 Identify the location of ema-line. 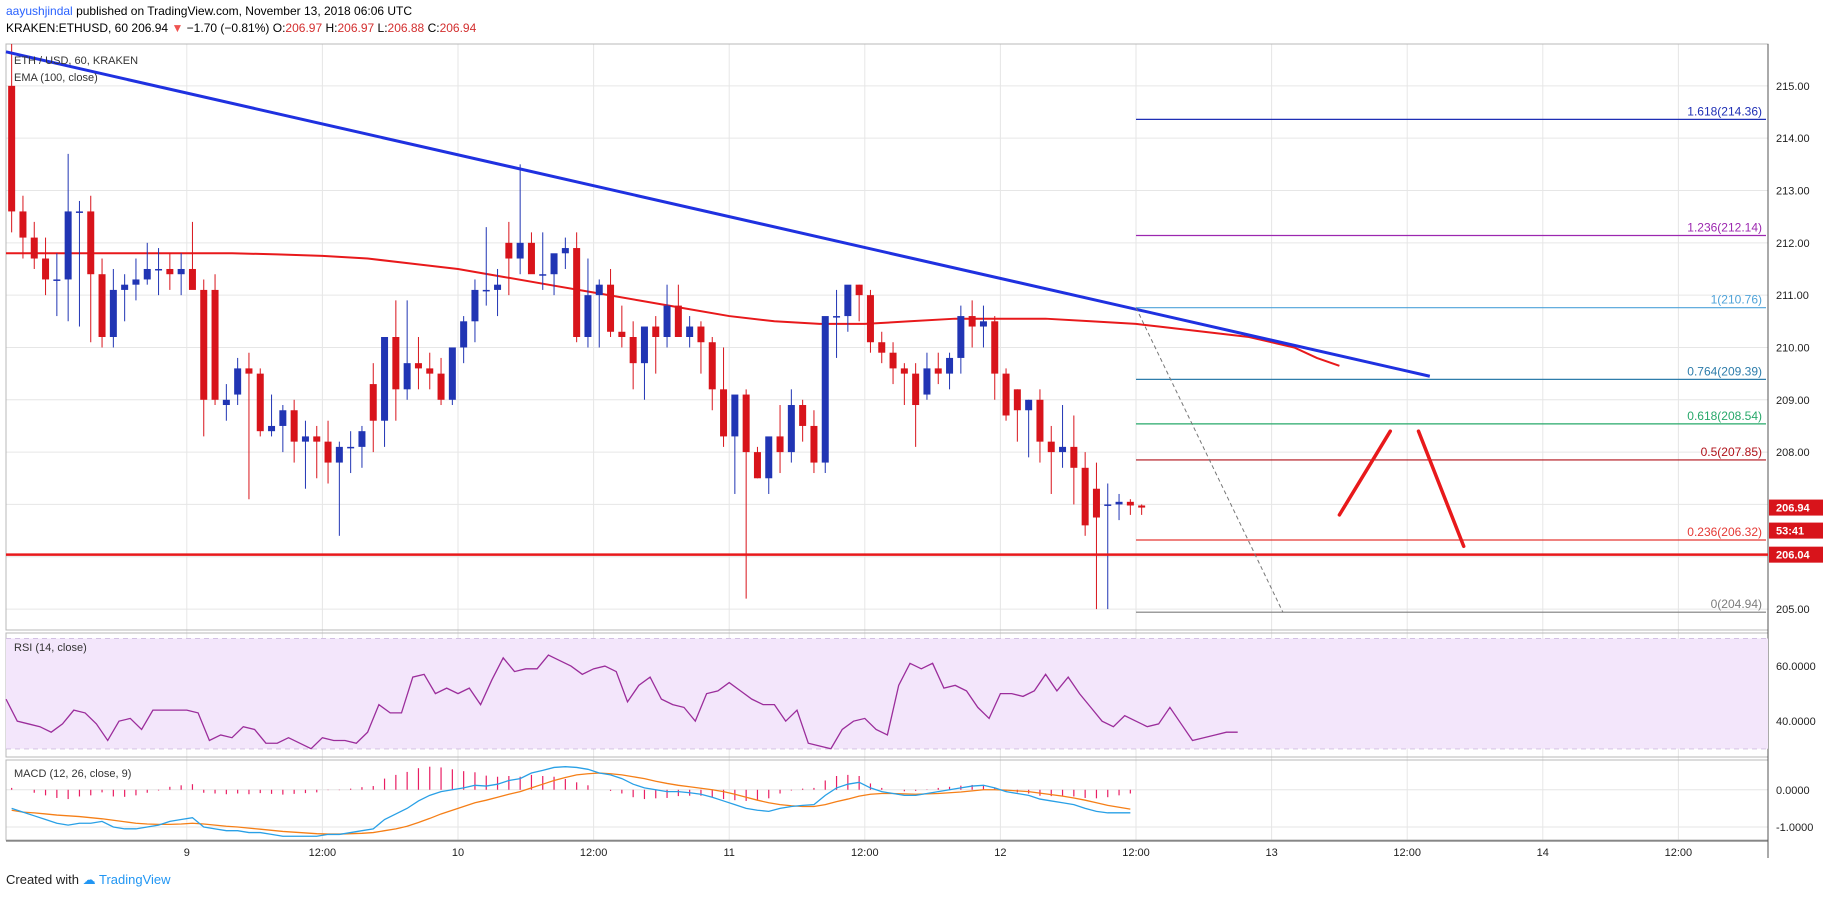
(673, 309).